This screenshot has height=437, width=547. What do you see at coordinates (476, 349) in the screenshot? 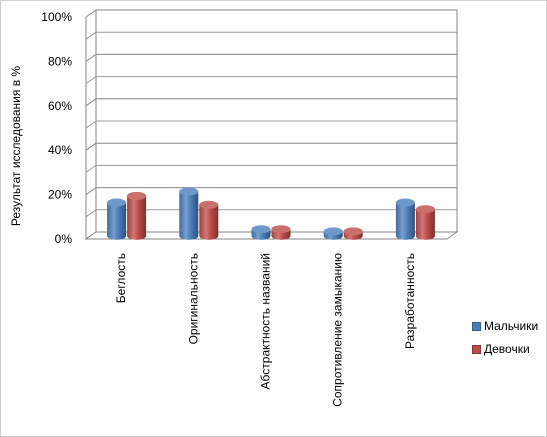
I see `legend-swatch-girls` at bounding box center [476, 349].